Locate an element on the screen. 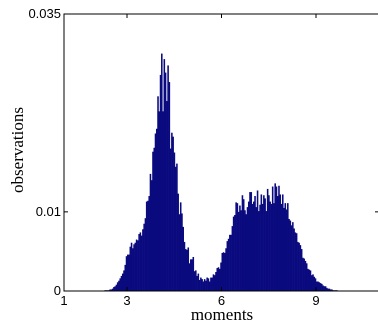  x-tick-label: 1 is located at coordinates (63, 300).